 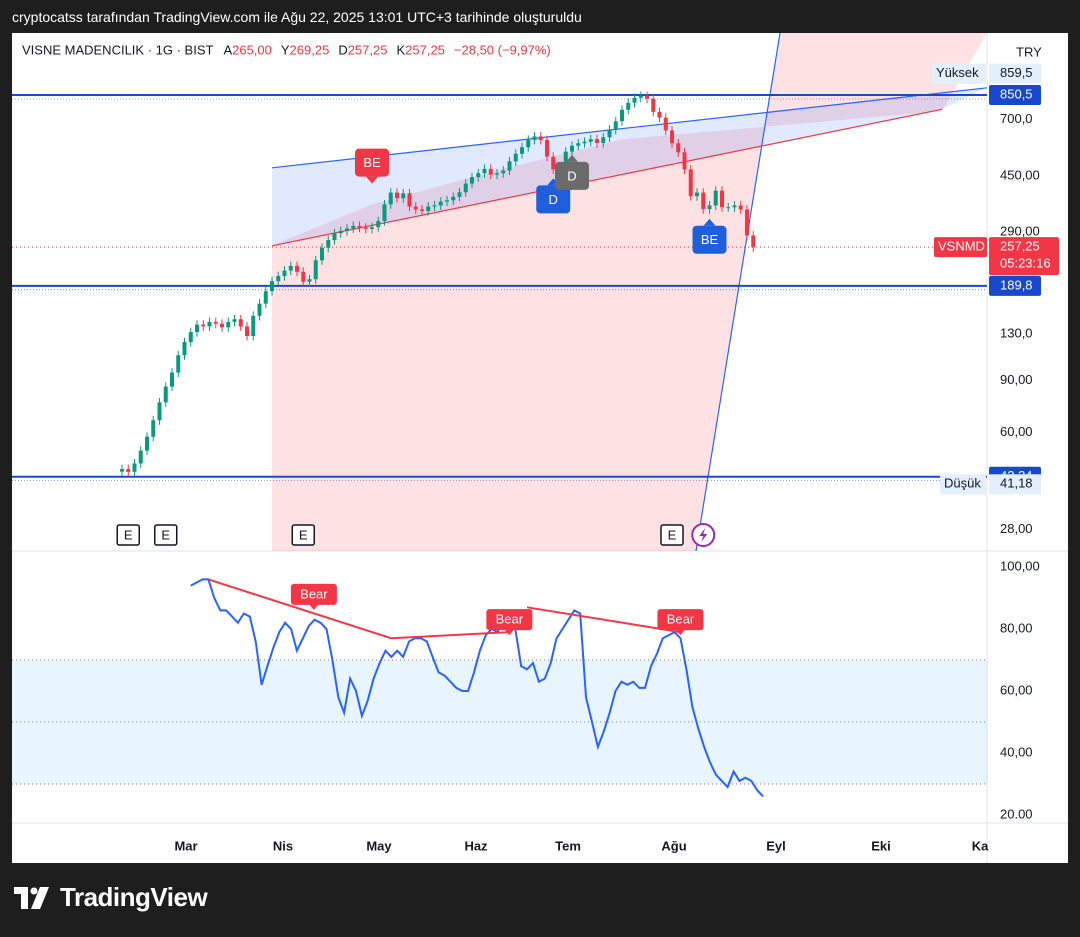 What do you see at coordinates (1025, 263) in the screenshot?
I see `last-price-countdown: 05:23:16` at bounding box center [1025, 263].